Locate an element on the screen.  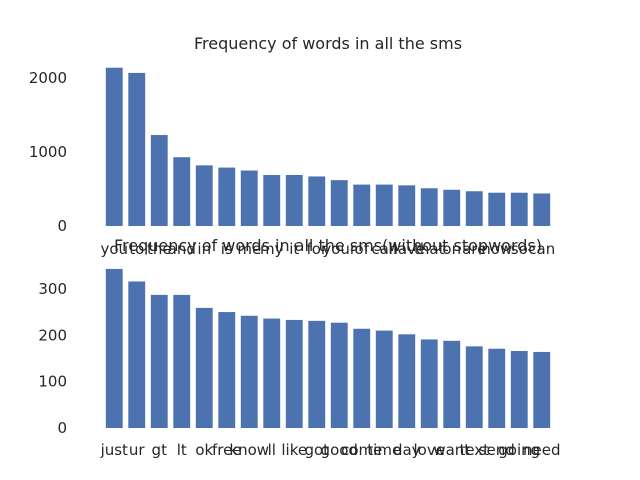
chart-top-y-tick-label: 1000 is located at coordinates (48, 152).